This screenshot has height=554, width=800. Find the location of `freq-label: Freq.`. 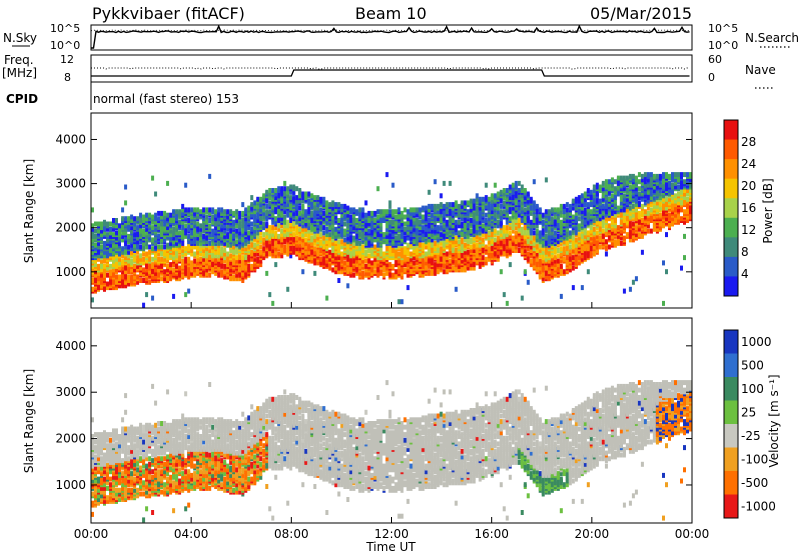

freq-label: Freq. is located at coordinates (19, 60).